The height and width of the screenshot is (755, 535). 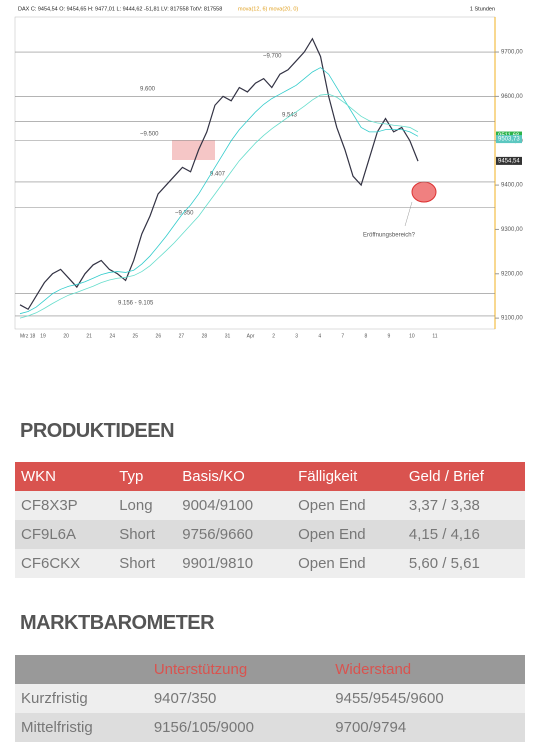 I want to click on x-tick-label: 27, so click(x=182, y=336).